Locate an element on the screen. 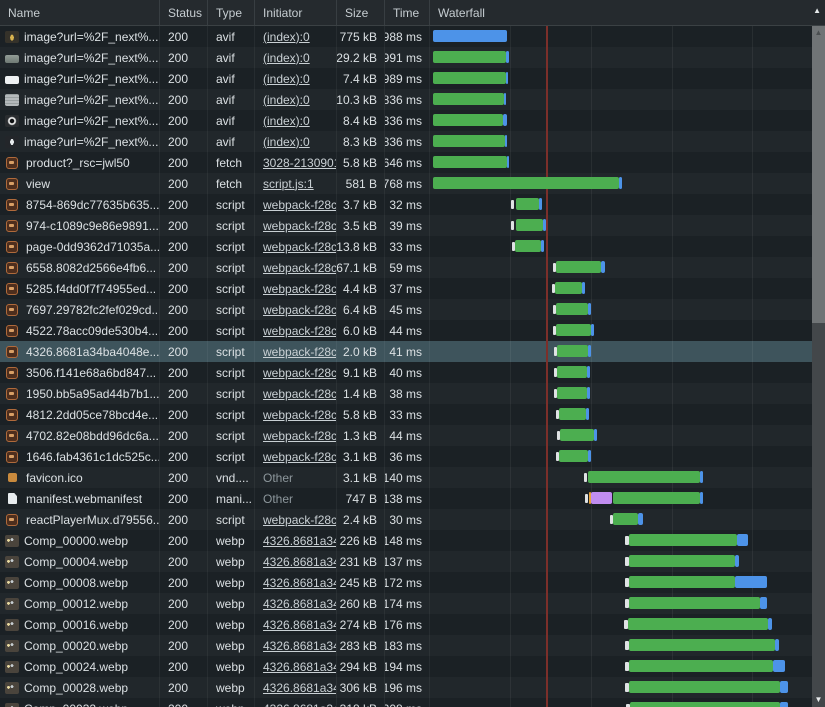 The width and height of the screenshot is (825, 707). column-header-name: Name is located at coordinates (80, 12).